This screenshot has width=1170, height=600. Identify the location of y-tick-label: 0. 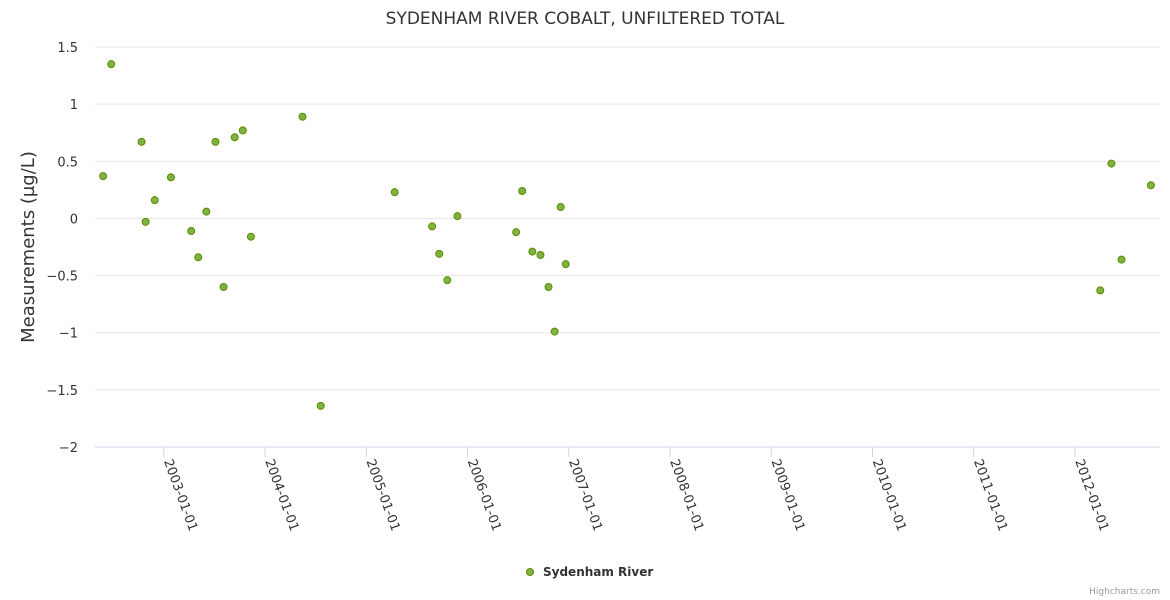
(74, 219).